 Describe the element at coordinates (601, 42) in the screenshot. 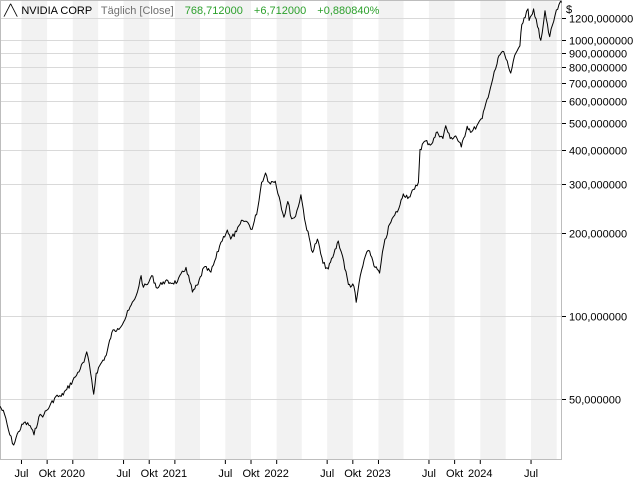

I see `y-tick-label: 1000,000000` at that location.